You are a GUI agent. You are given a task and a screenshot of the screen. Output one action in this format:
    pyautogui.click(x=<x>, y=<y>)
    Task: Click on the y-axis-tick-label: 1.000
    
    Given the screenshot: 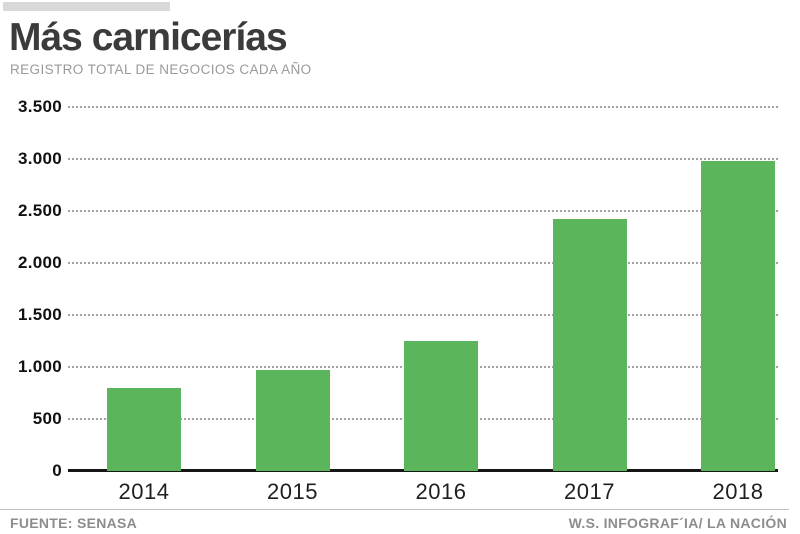 What is the action you would take?
    pyautogui.click(x=39, y=366)
    